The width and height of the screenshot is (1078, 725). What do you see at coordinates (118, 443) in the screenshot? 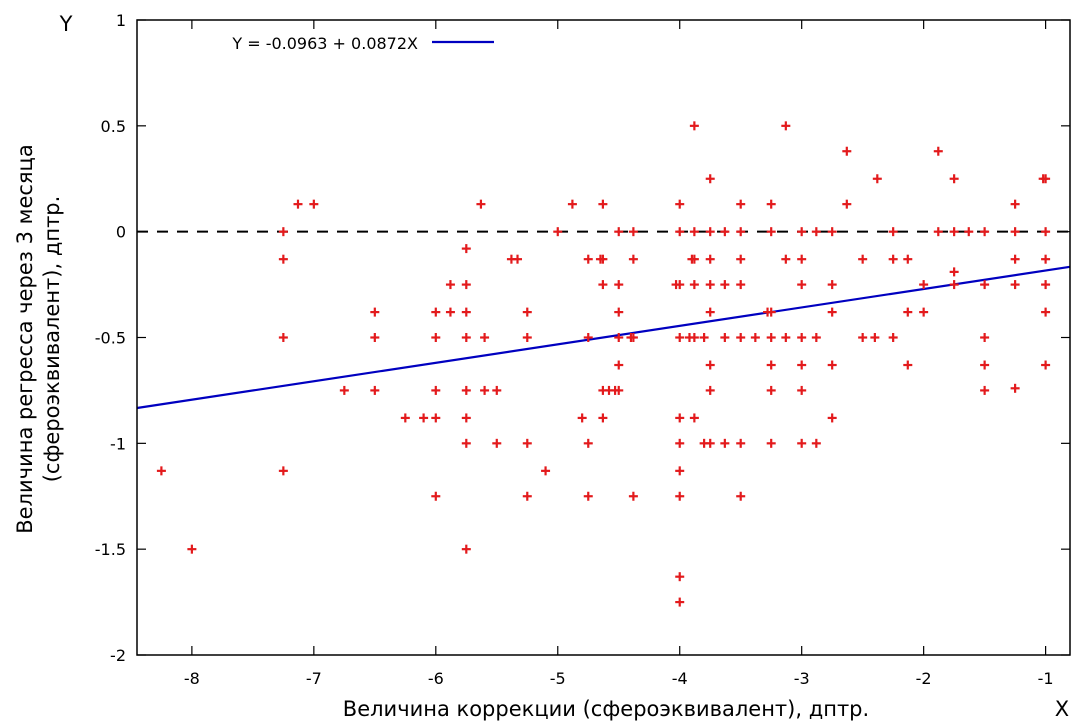
I see `y-tick-label: -1` at bounding box center [118, 443].